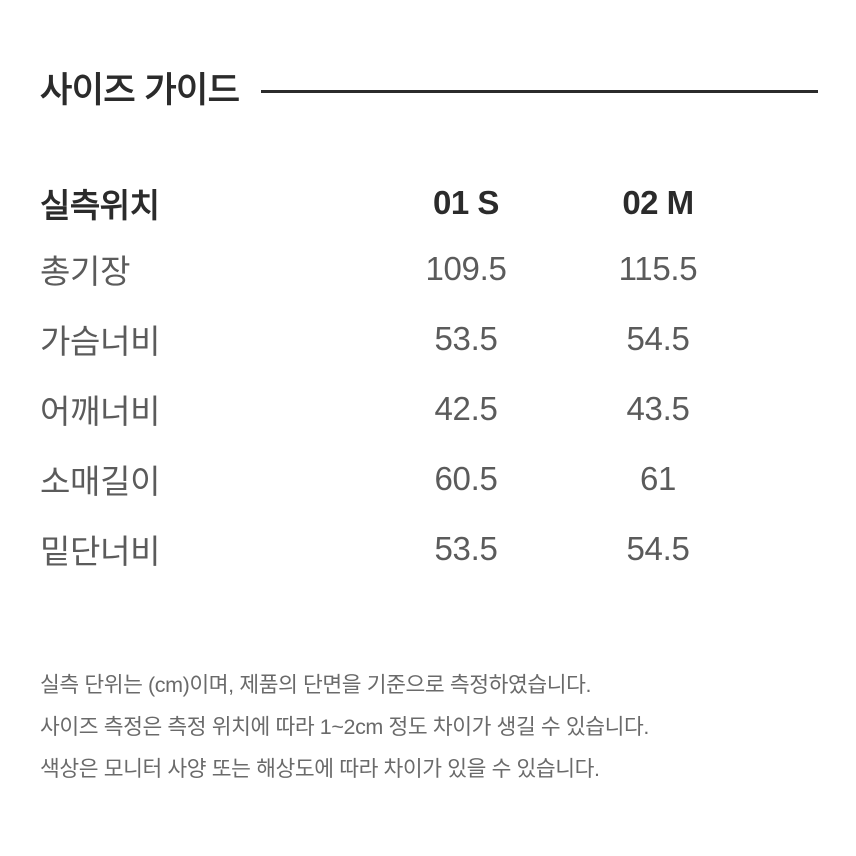 Image resolution: width=856 pixels, height=856 pixels. Describe the element at coordinates (100, 481) in the screenshot. I see `row-label: 소매길이` at that location.